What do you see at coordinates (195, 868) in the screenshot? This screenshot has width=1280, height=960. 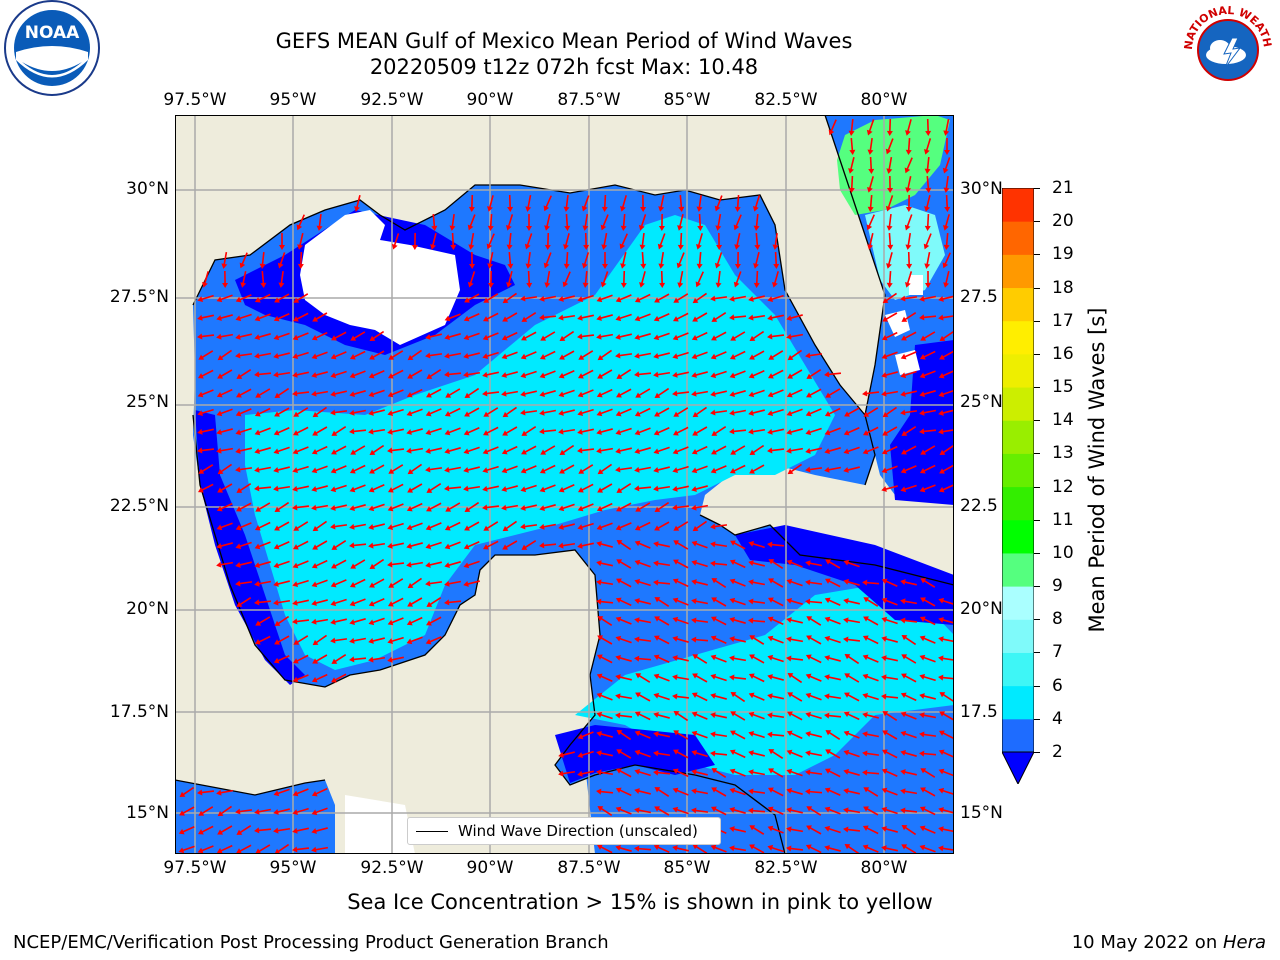 I see `lon-label-bottom: 97.5°W` at bounding box center [195, 868].